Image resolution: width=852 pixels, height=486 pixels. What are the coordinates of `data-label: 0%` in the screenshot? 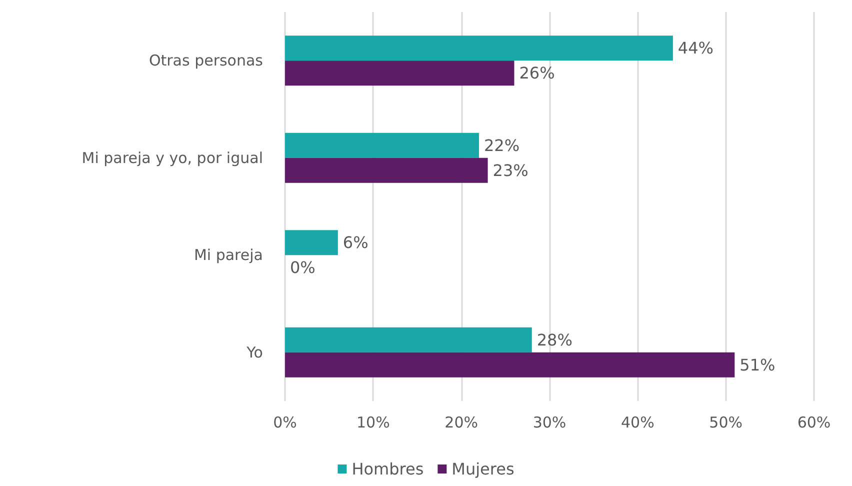 It's located at (303, 268).